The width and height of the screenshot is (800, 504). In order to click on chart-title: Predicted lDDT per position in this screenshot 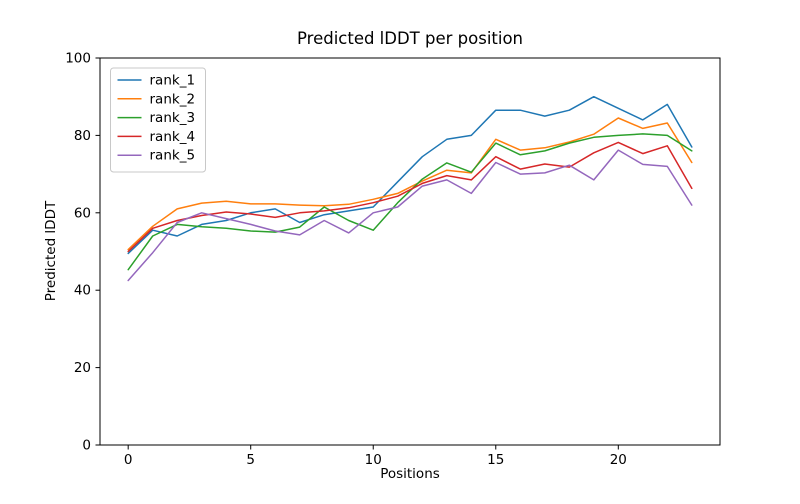, I will do `click(410, 38)`.